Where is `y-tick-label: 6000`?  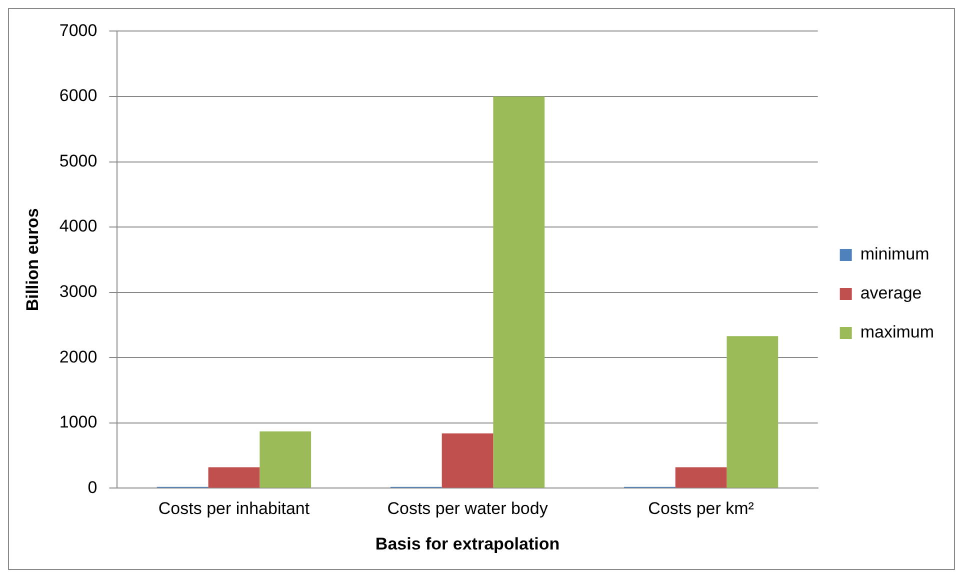 y-tick-label: 6000 is located at coordinates (78, 96).